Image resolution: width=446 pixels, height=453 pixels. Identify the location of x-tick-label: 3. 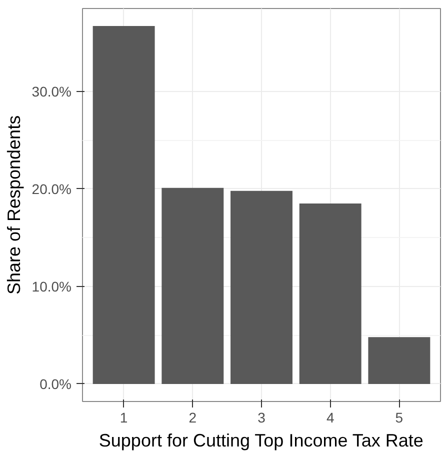
(262, 418).